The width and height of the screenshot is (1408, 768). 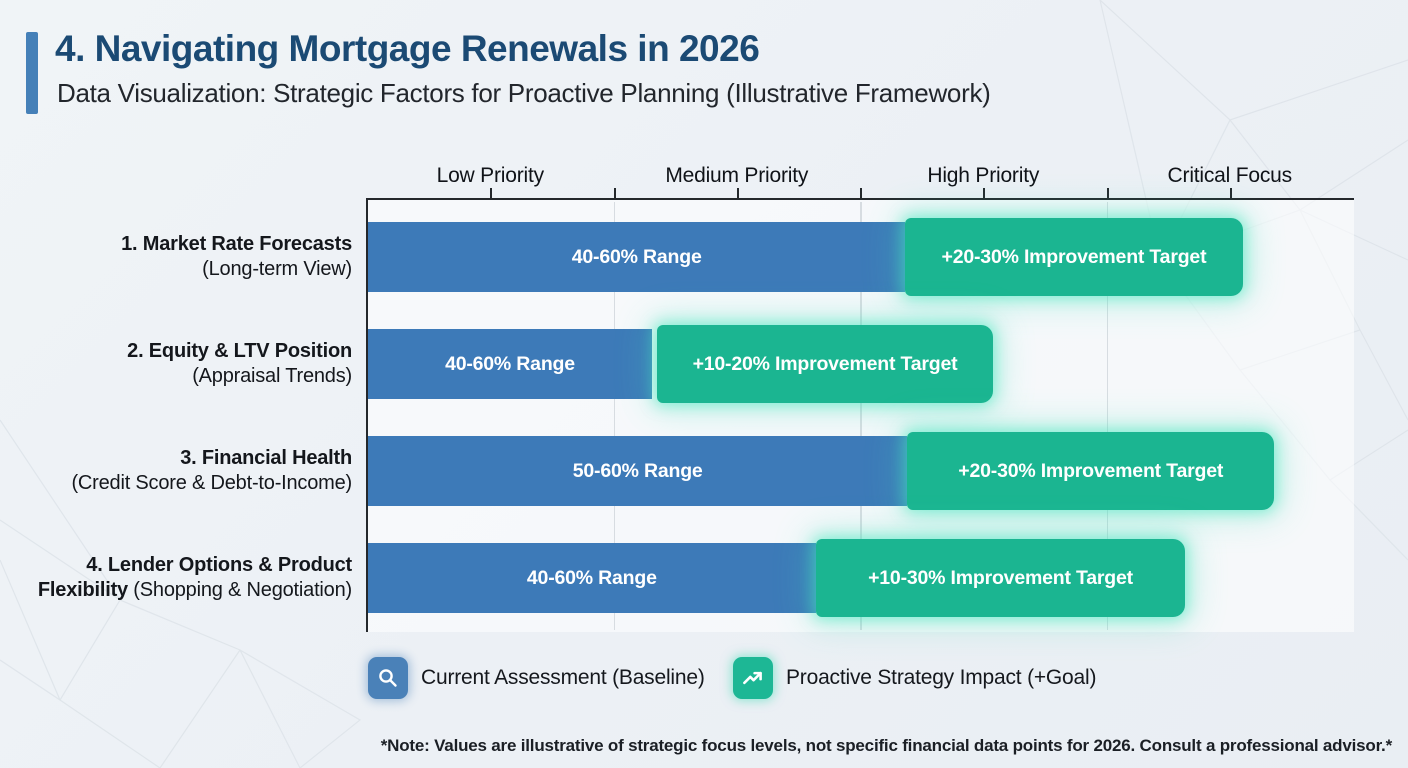 What do you see at coordinates (638, 471) in the screenshot?
I see `baseline-bar: 50-60% Range` at bounding box center [638, 471].